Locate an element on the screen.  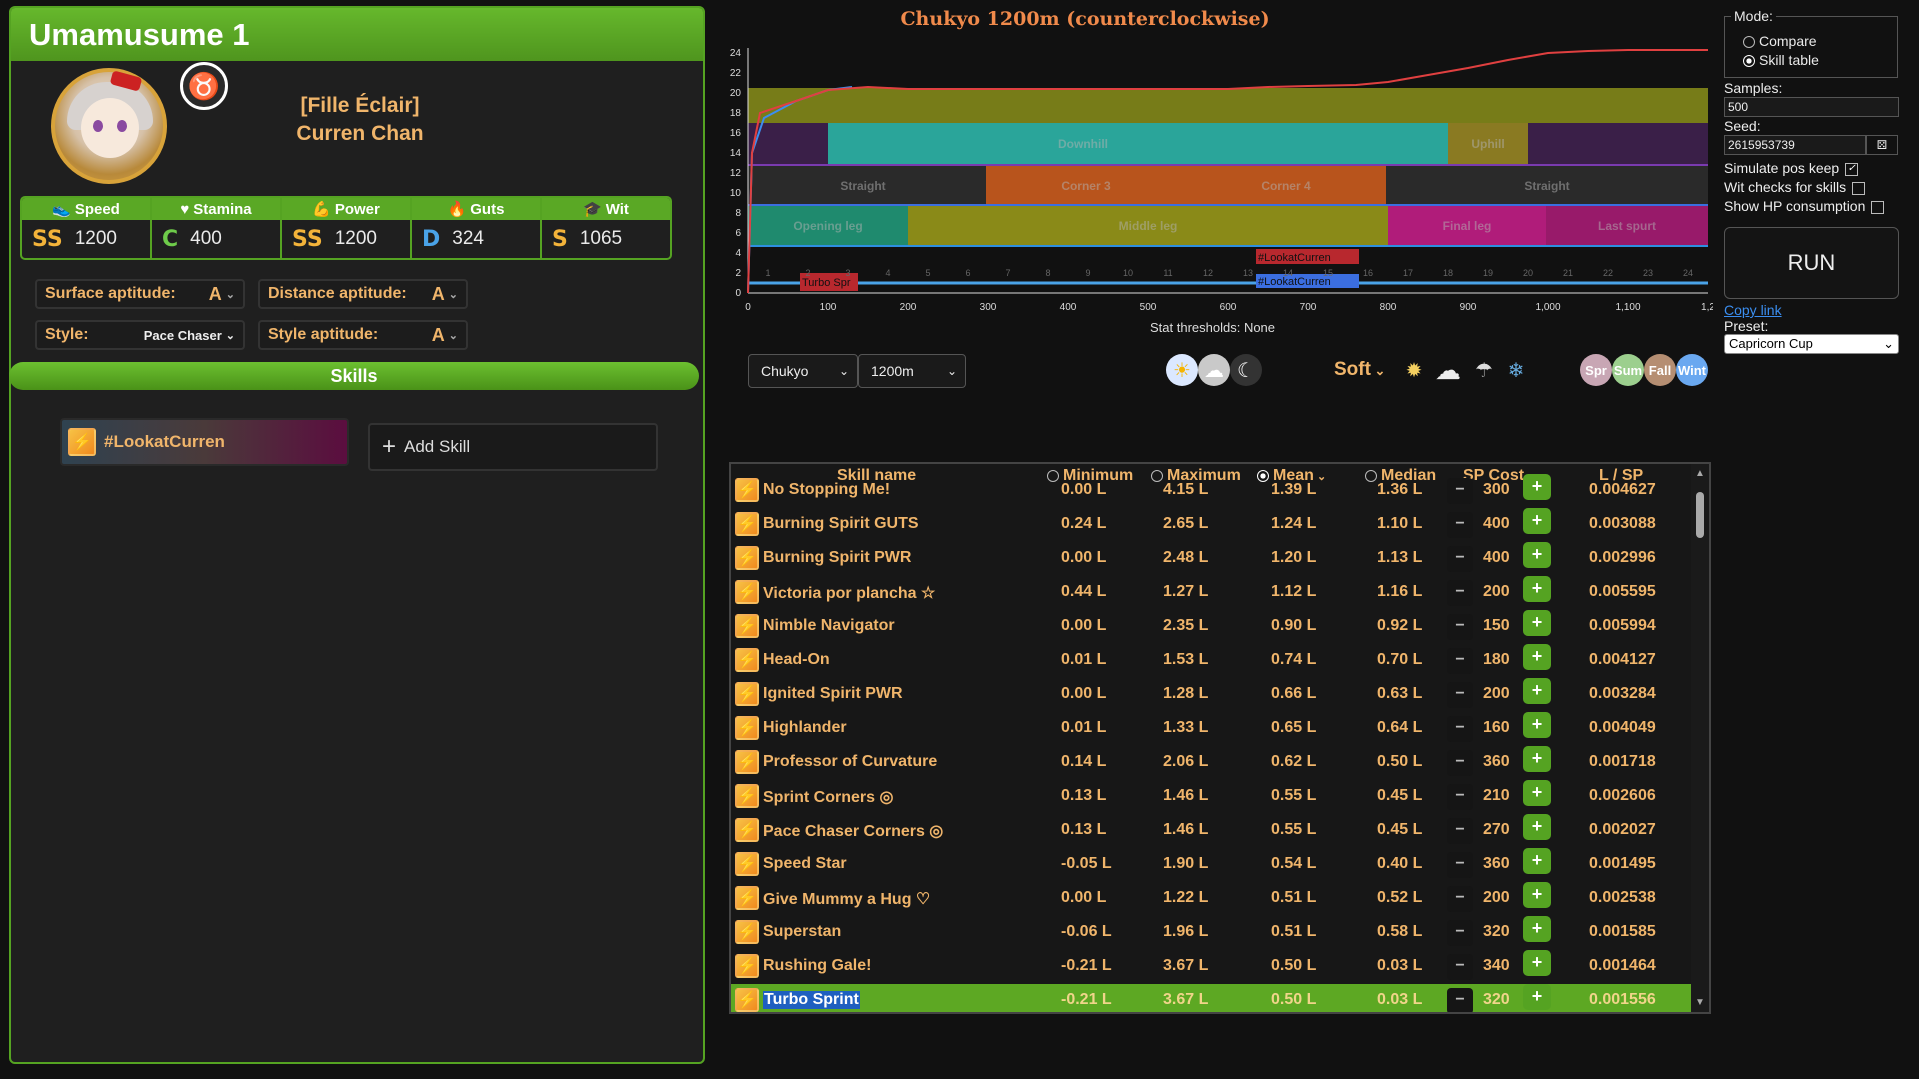
run-button: RUN is located at coordinates (1811, 263).